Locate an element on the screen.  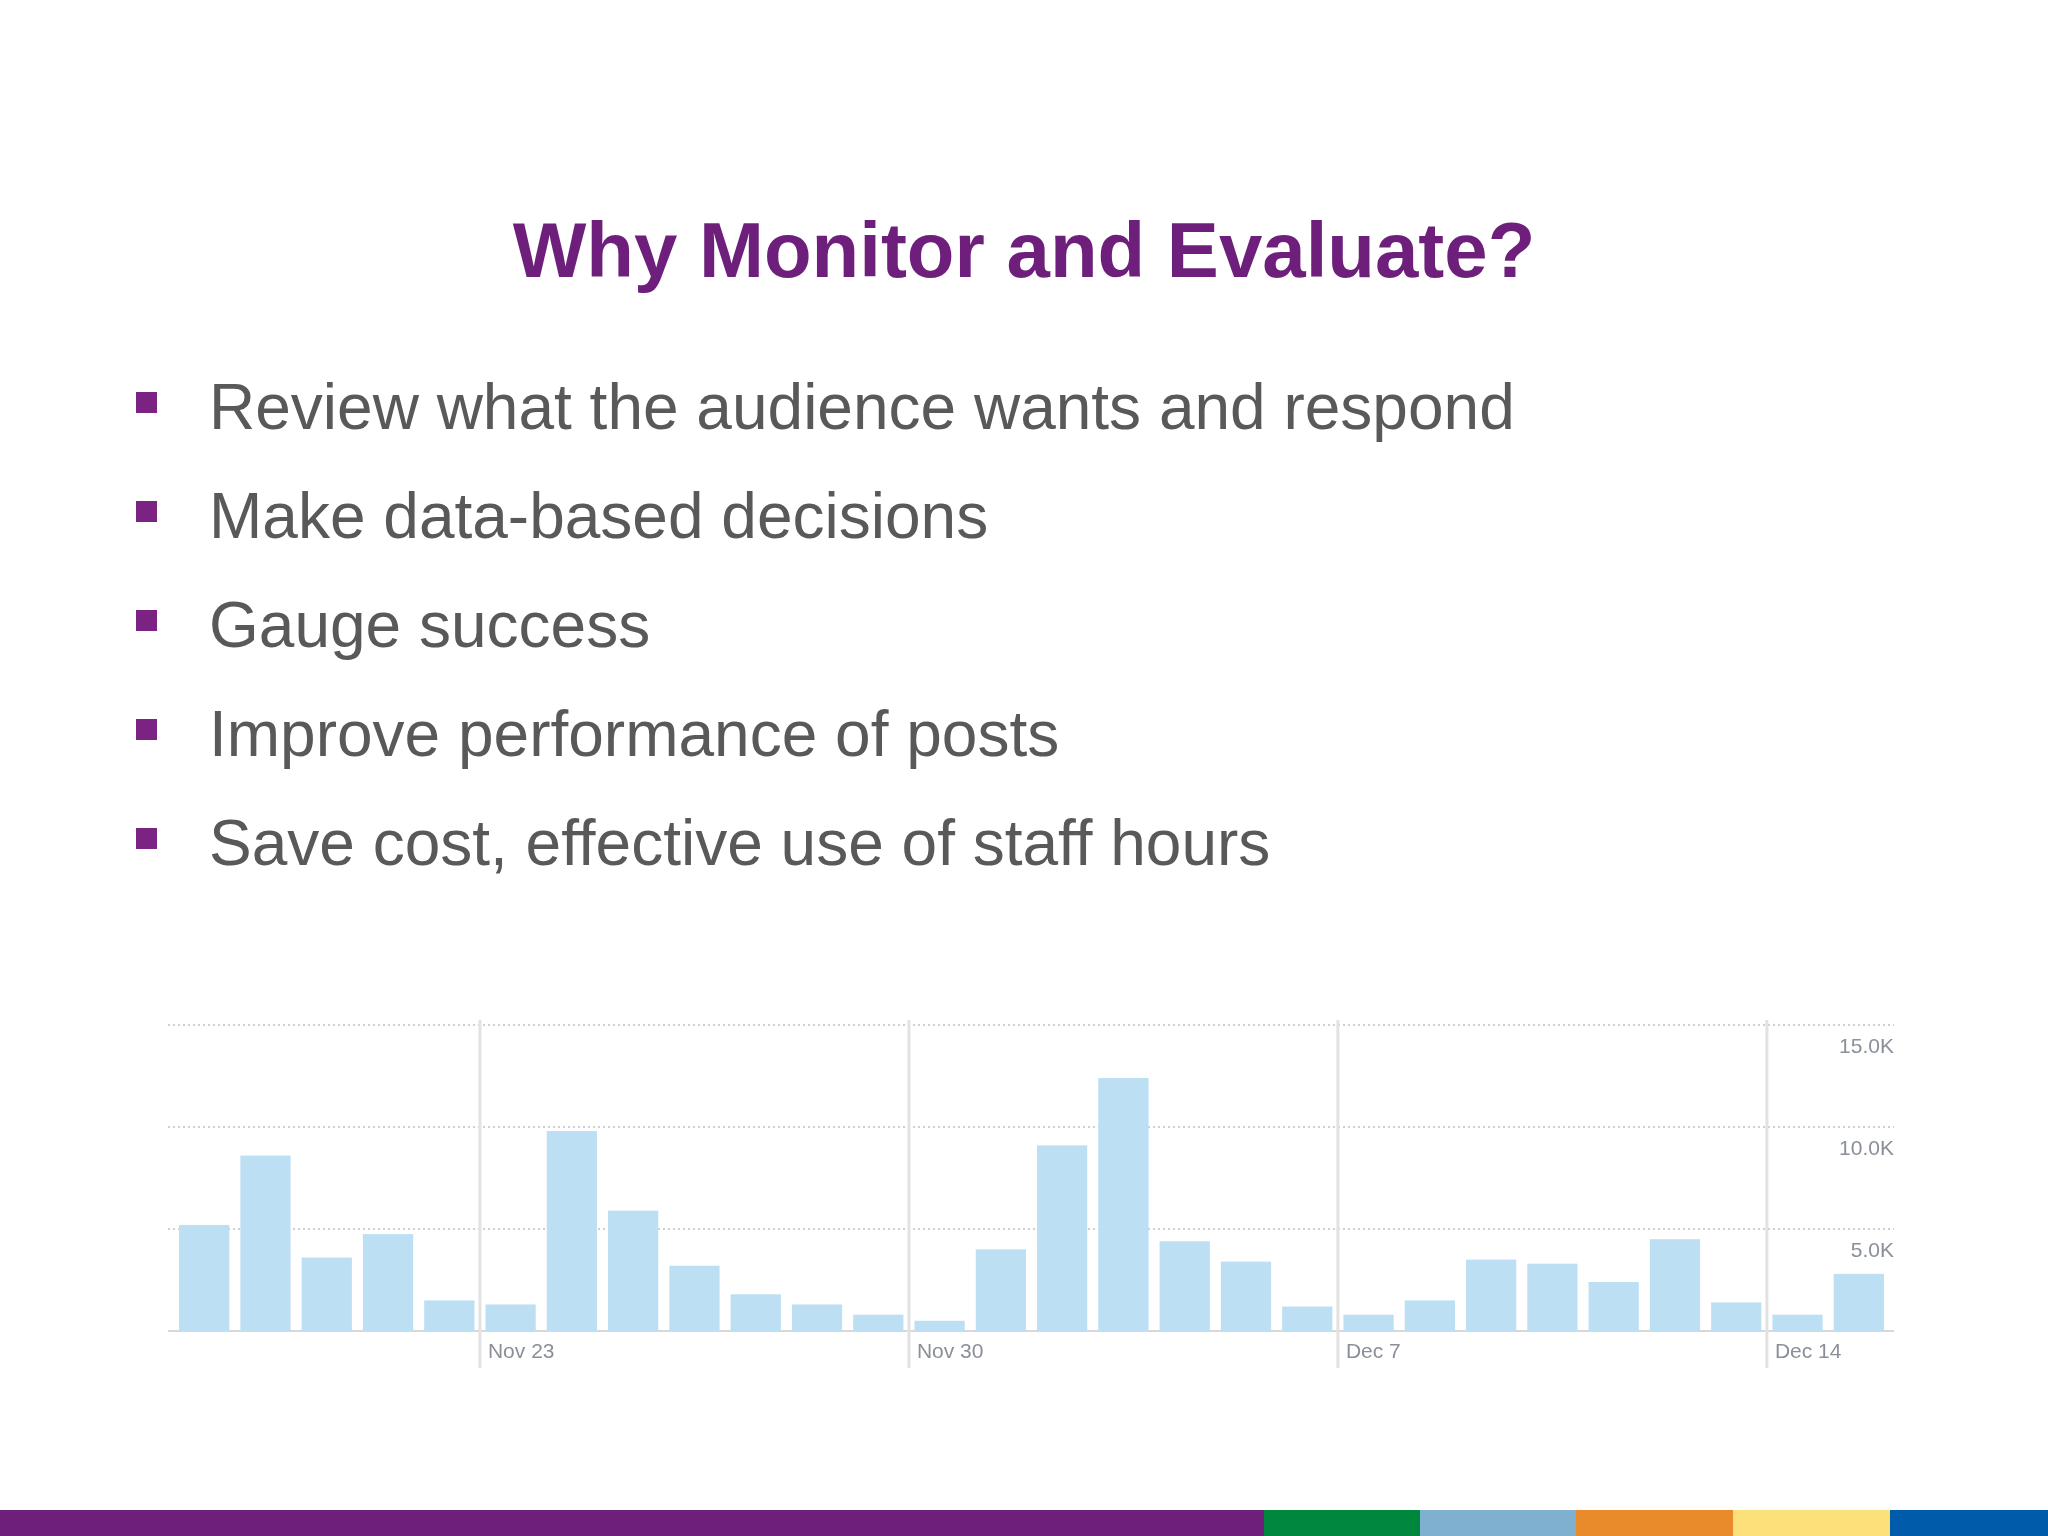
y-tick-label: 15.0K is located at coordinates (1866, 1045).